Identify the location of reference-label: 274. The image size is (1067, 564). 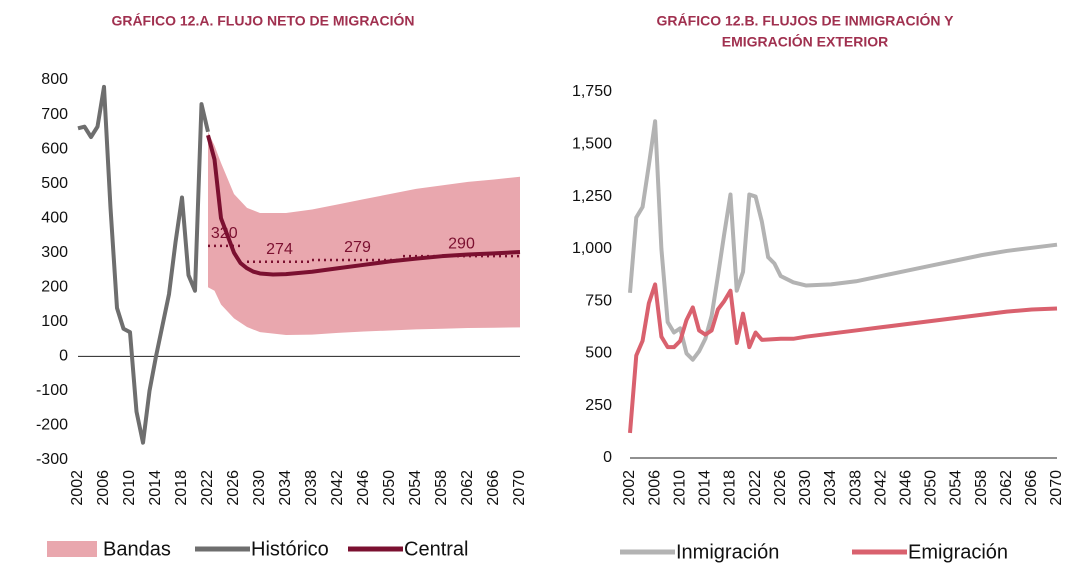
(279, 249).